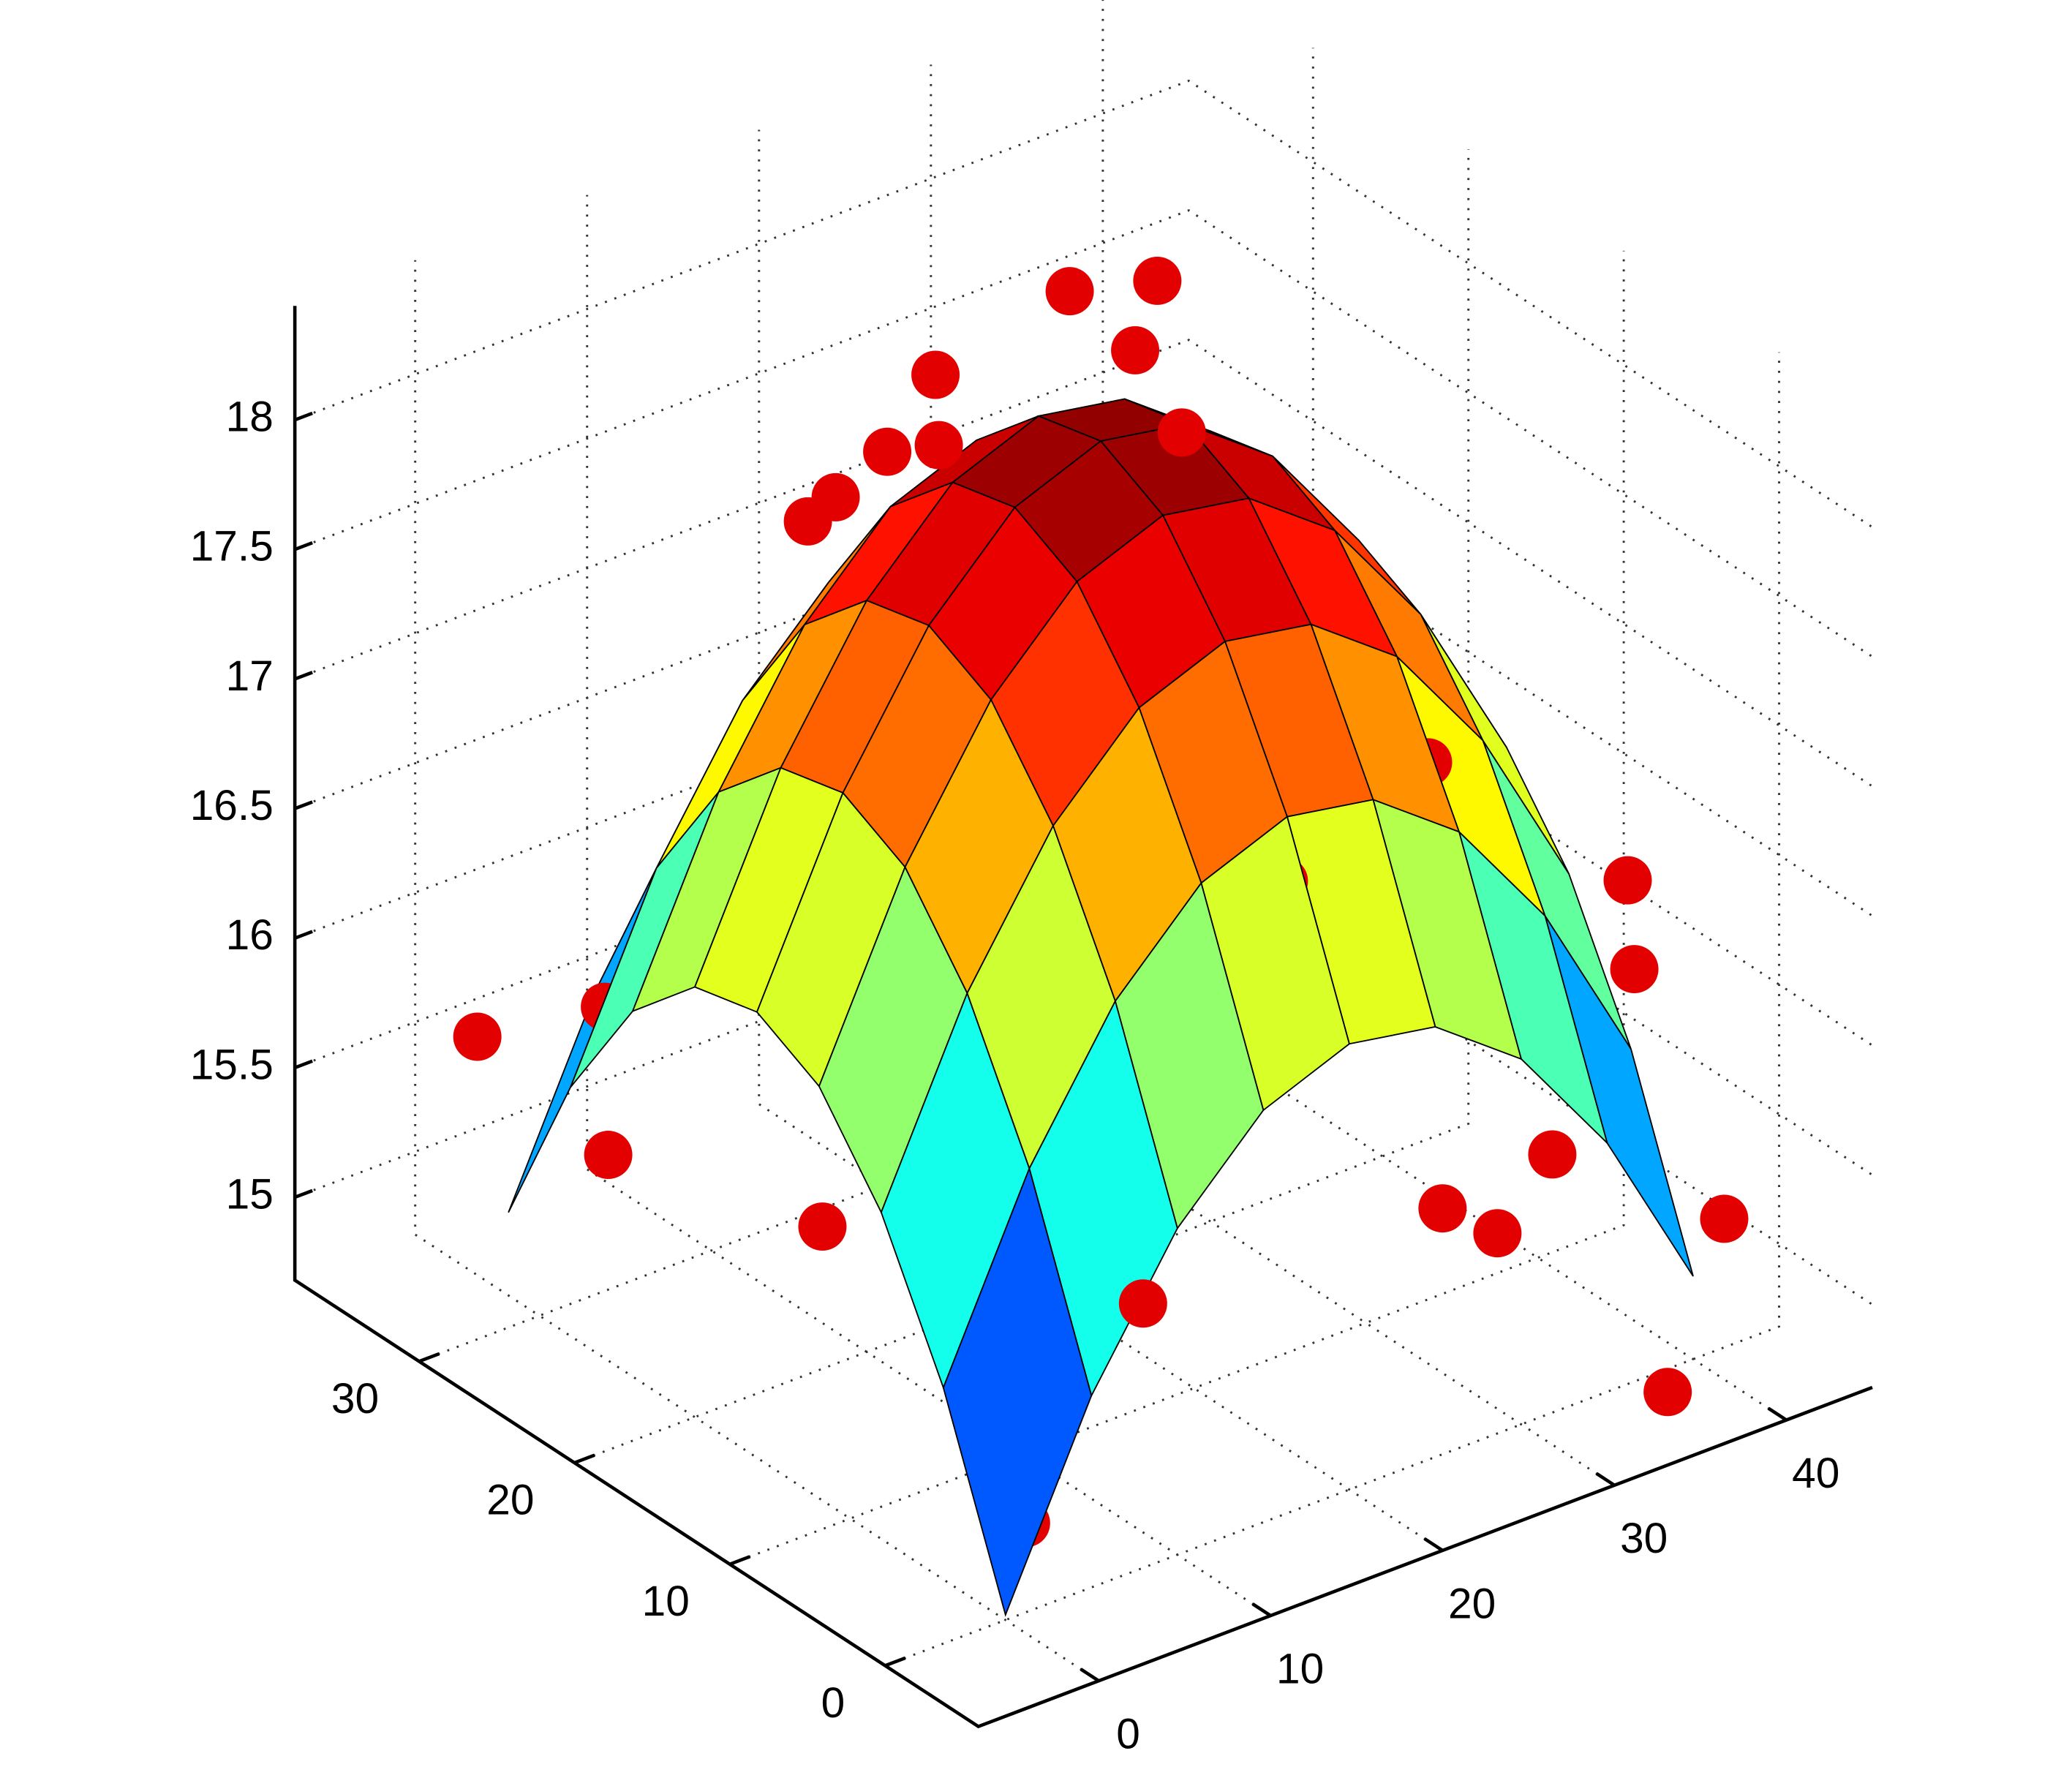 The image size is (2072, 1767). Describe the element at coordinates (232, 1064) in the screenshot. I see `z-tick-label: 15.5` at that location.